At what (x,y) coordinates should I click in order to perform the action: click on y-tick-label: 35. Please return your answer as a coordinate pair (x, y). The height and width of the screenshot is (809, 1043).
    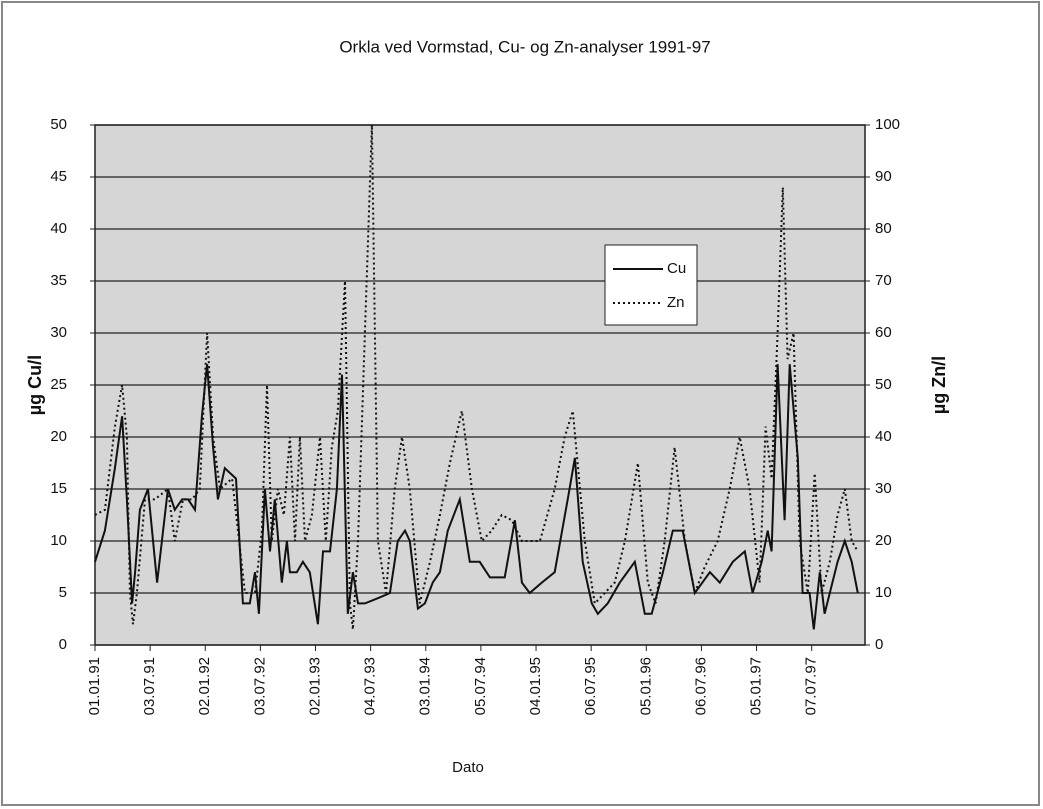
    Looking at the image, I should click on (58, 280).